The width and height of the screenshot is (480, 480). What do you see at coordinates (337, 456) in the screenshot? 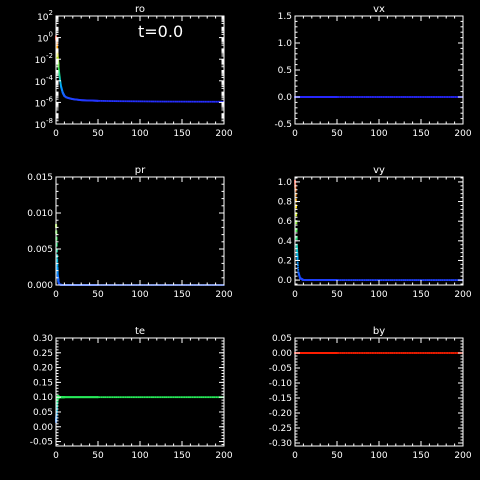
I see `x-tick-label: 50` at bounding box center [337, 456].